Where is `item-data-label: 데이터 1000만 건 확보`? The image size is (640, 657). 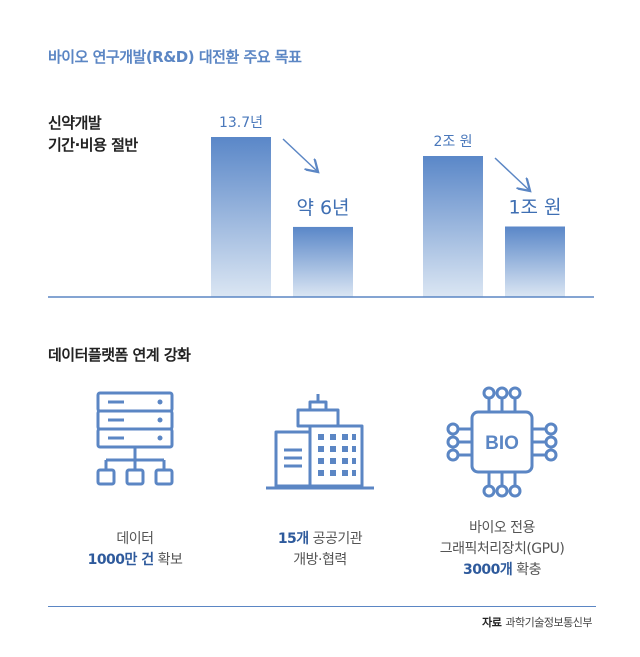
item-data-label: 데이터 1000만 건 확보 is located at coordinates (135, 550).